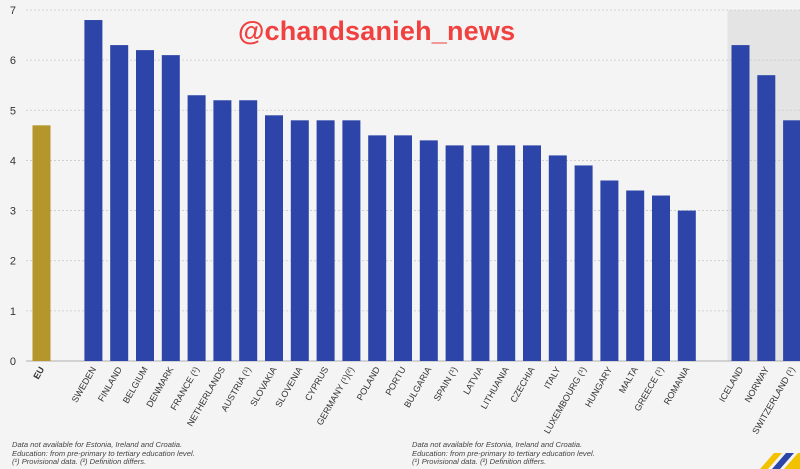  I want to click on x-category-label: BELGIUM, so click(135, 385).